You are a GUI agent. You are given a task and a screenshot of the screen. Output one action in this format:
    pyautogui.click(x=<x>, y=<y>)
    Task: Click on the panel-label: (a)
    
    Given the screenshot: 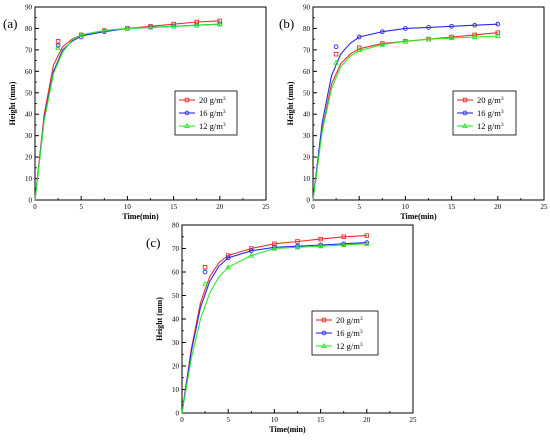 What is the action you would take?
    pyautogui.click(x=10, y=23)
    